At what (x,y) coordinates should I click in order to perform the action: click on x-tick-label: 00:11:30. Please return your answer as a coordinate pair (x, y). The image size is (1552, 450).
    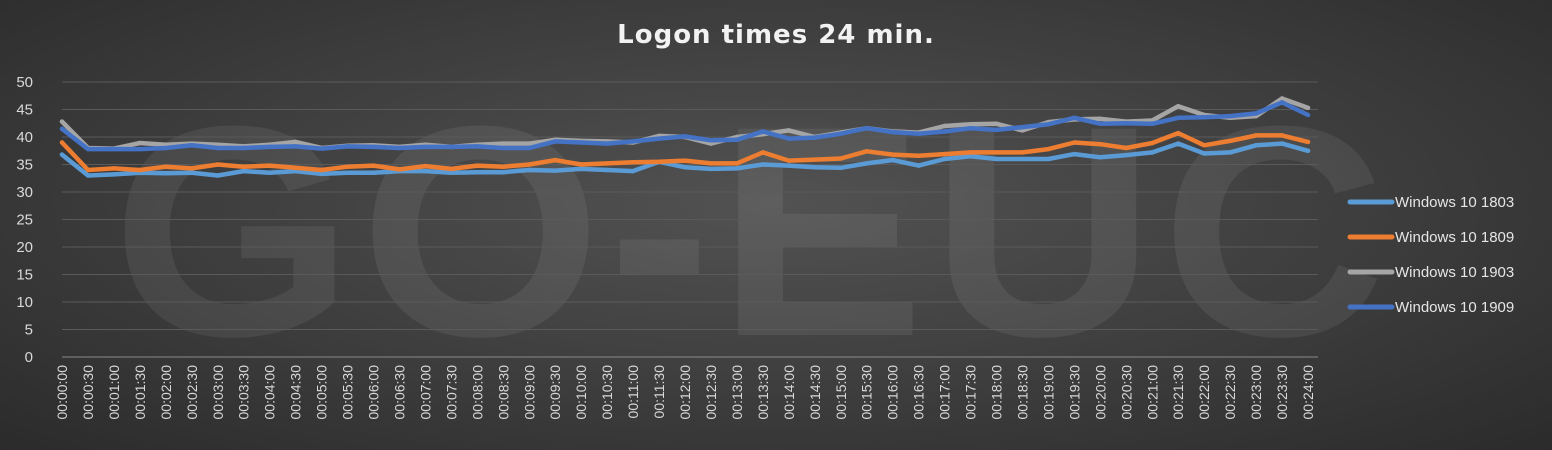
    Looking at the image, I should click on (659, 392).